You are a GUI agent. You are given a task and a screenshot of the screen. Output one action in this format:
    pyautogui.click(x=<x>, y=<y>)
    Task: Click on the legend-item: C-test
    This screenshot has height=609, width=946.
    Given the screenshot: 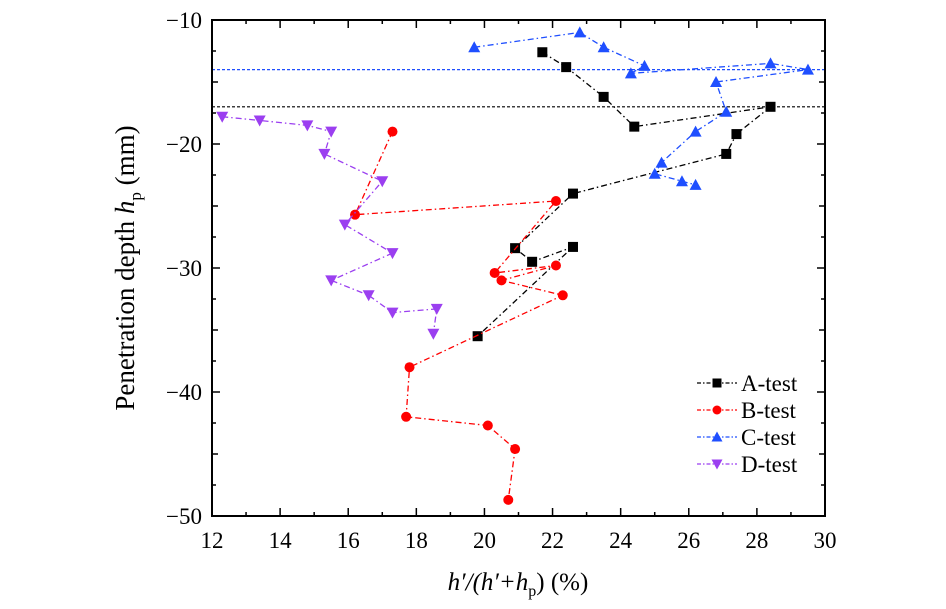 What is the action you would take?
    pyautogui.click(x=747, y=437)
    